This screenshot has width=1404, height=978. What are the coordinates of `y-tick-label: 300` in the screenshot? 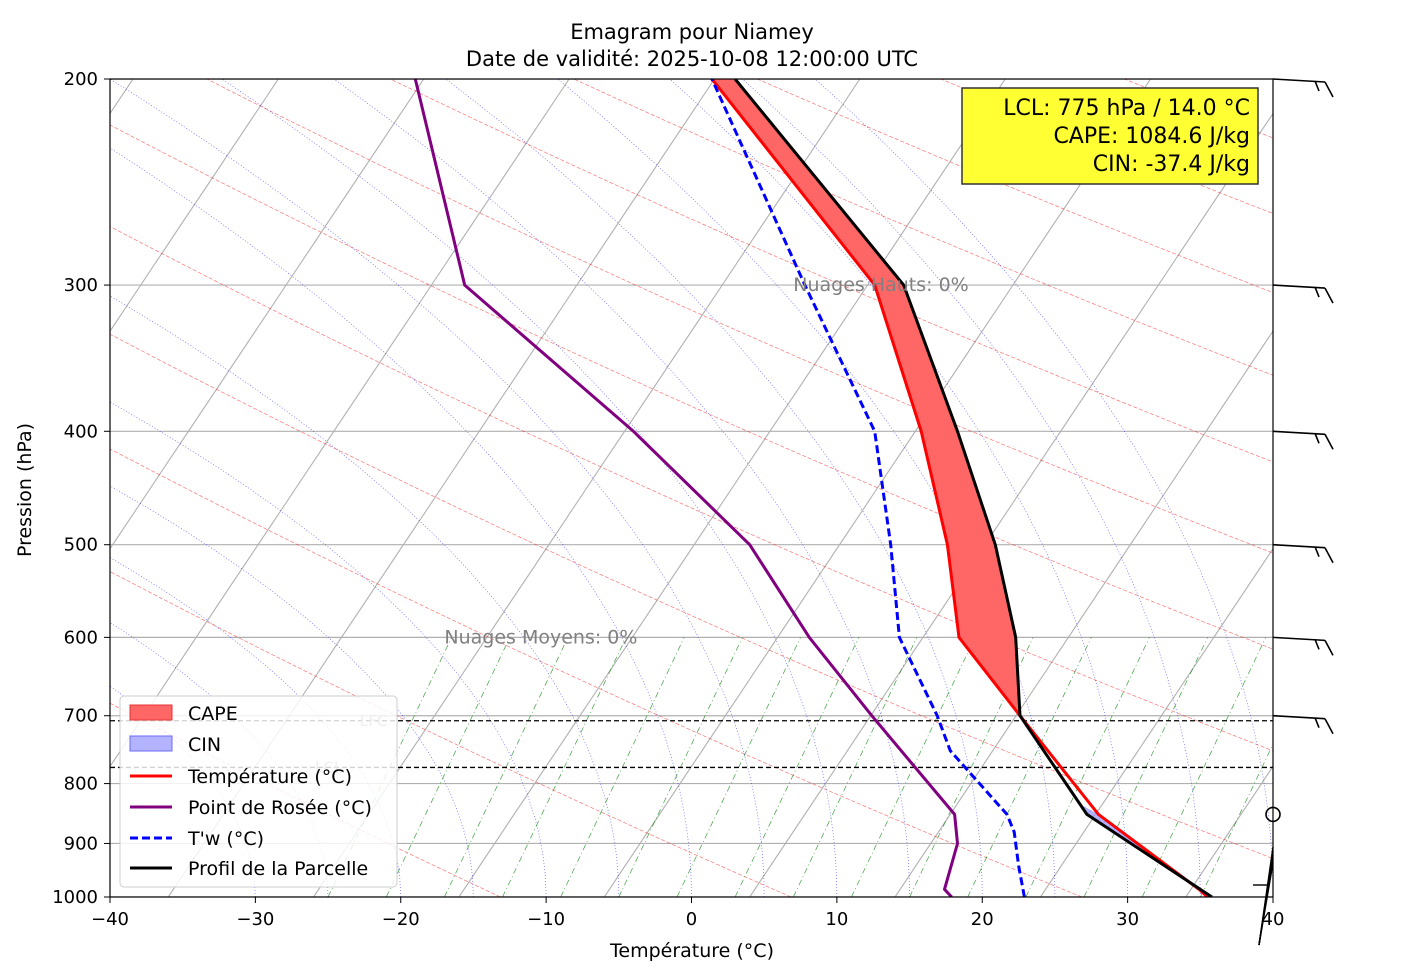 It's located at (81, 285).